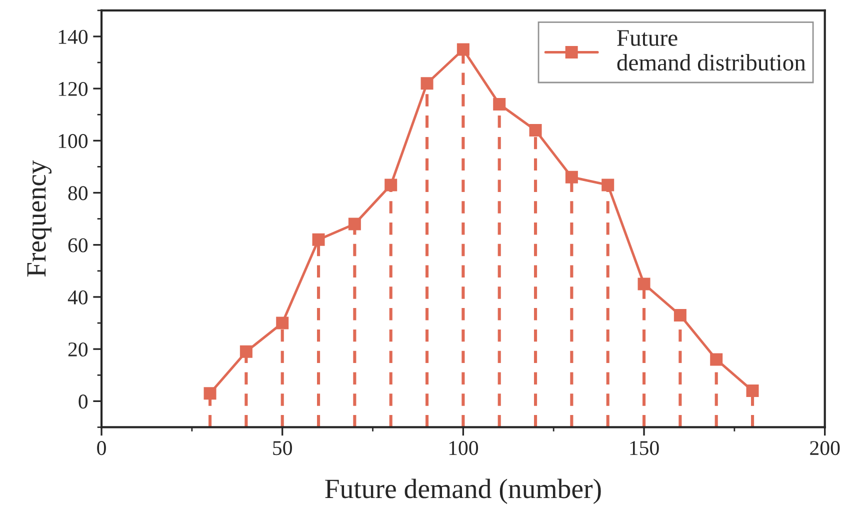  What do you see at coordinates (73, 141) in the screenshot?
I see `y-tick-label: 100` at bounding box center [73, 141].